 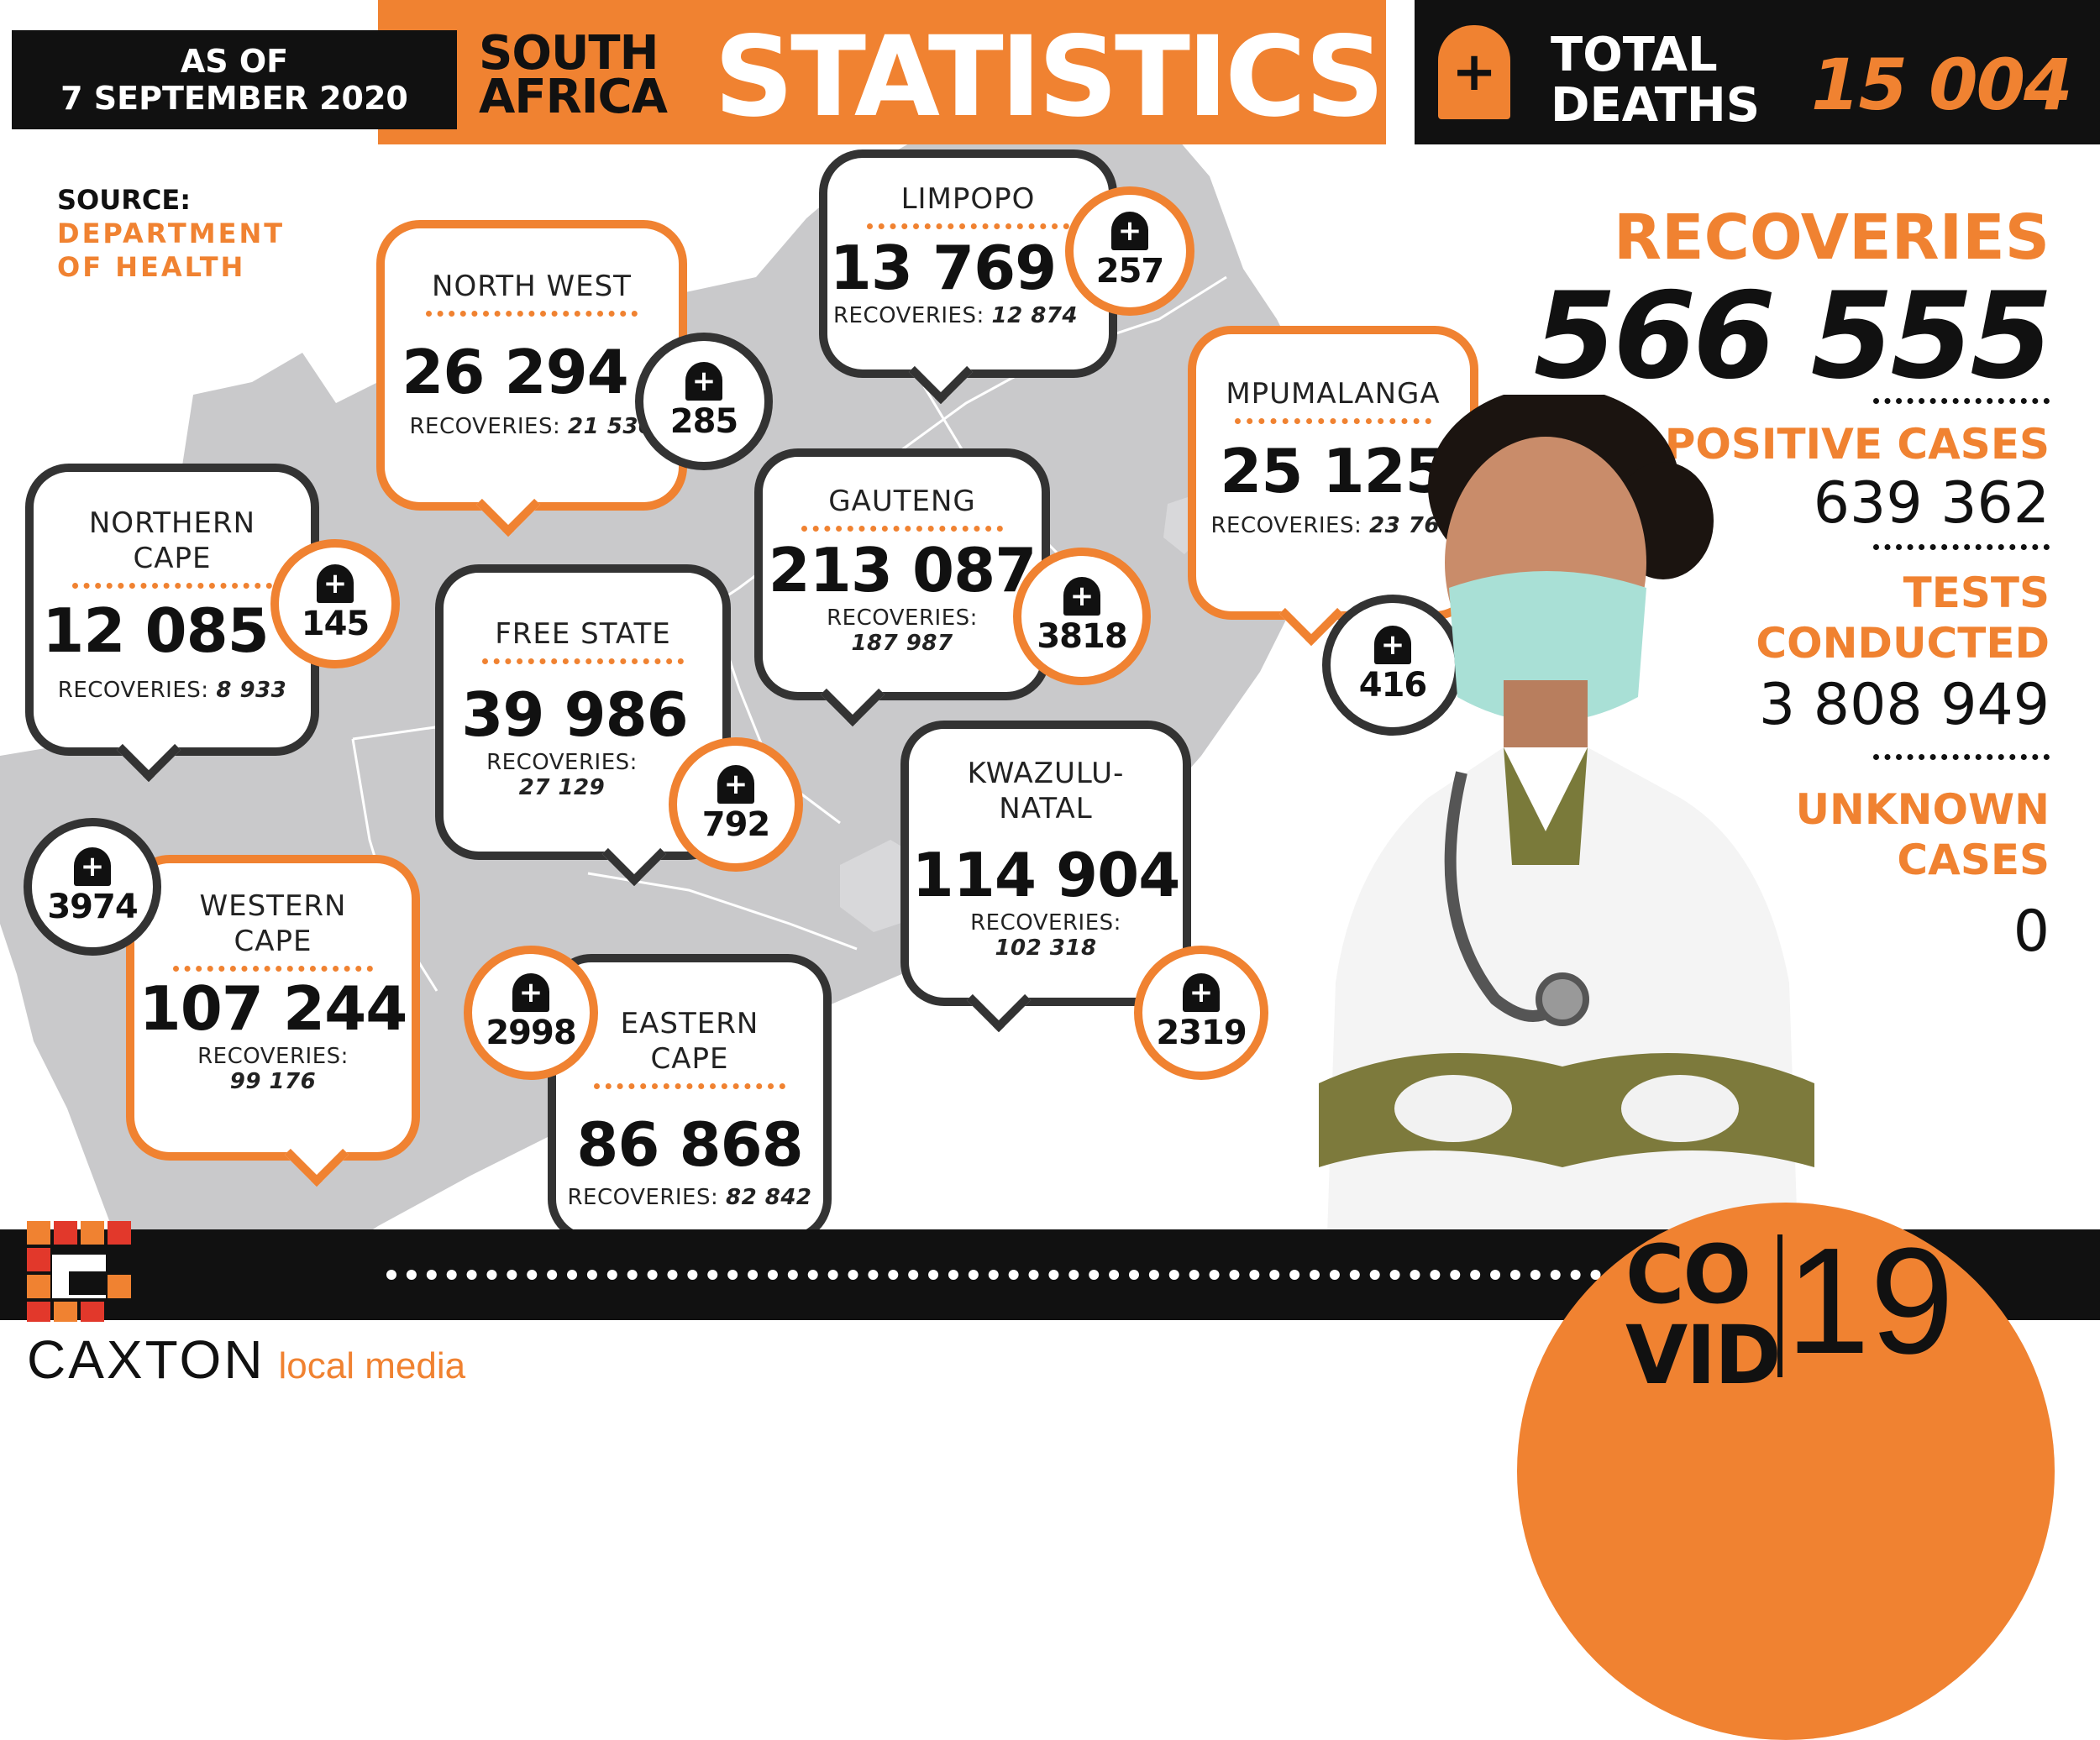 I want to click on region-name: EASTERN CAPE, so click(x=689, y=1041).